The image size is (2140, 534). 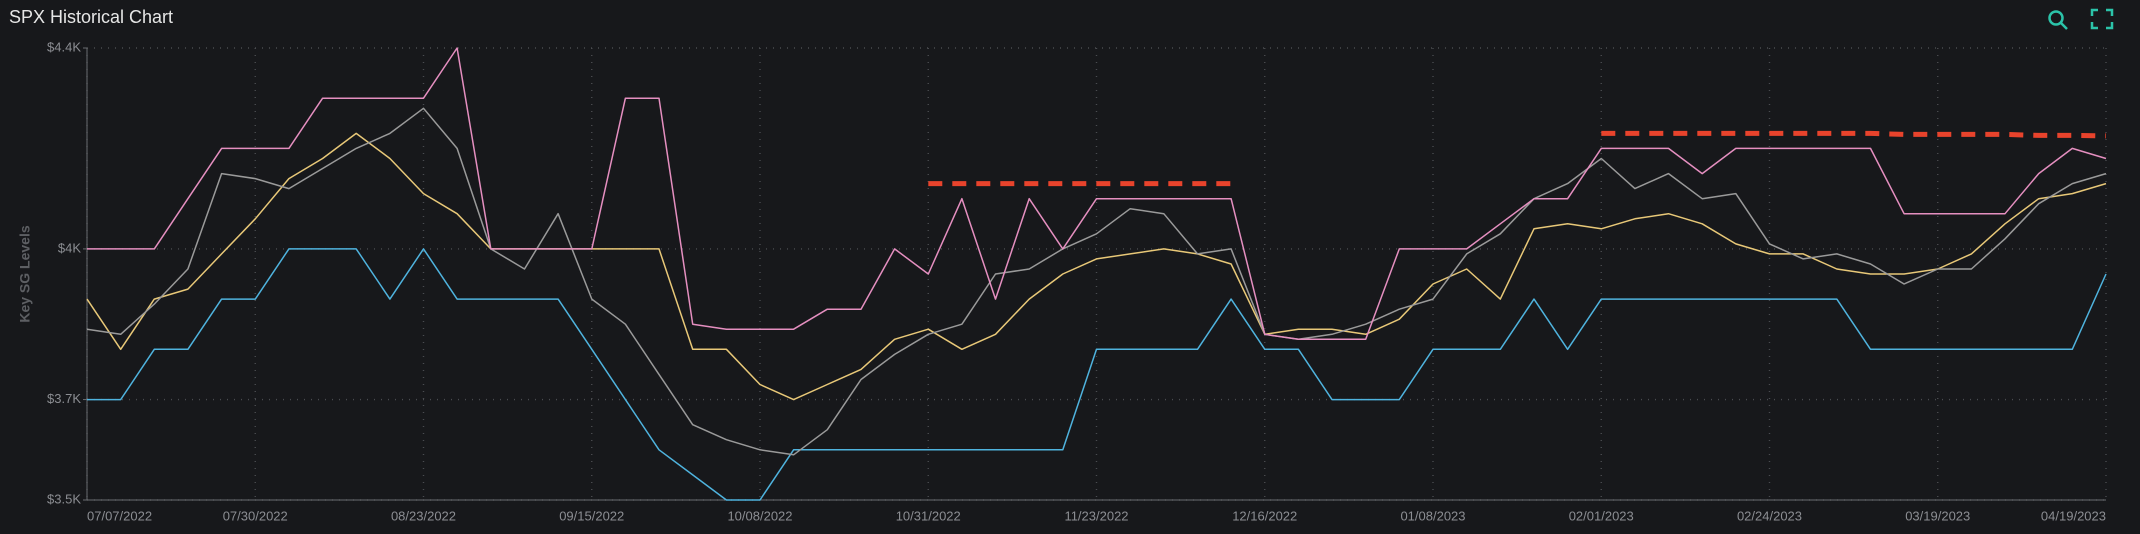 What do you see at coordinates (928, 515) in the screenshot?
I see `x-tick-label: 10/31/2022` at bounding box center [928, 515].